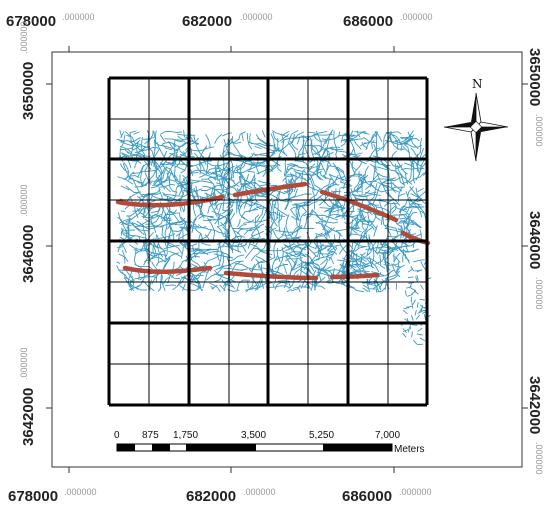  I want to click on scale-tick-label: 0, so click(117, 435).